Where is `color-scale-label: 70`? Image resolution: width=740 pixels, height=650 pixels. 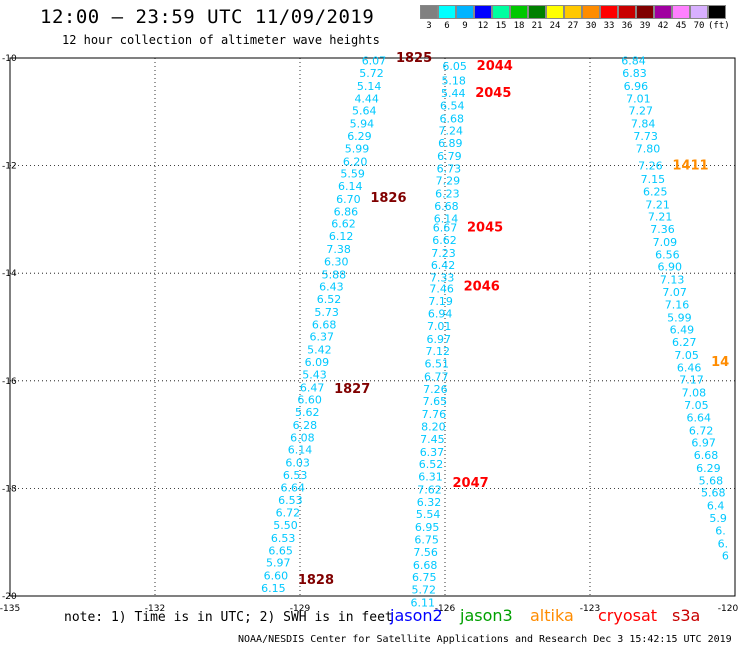 color-scale-label: 70 is located at coordinates (699, 26).